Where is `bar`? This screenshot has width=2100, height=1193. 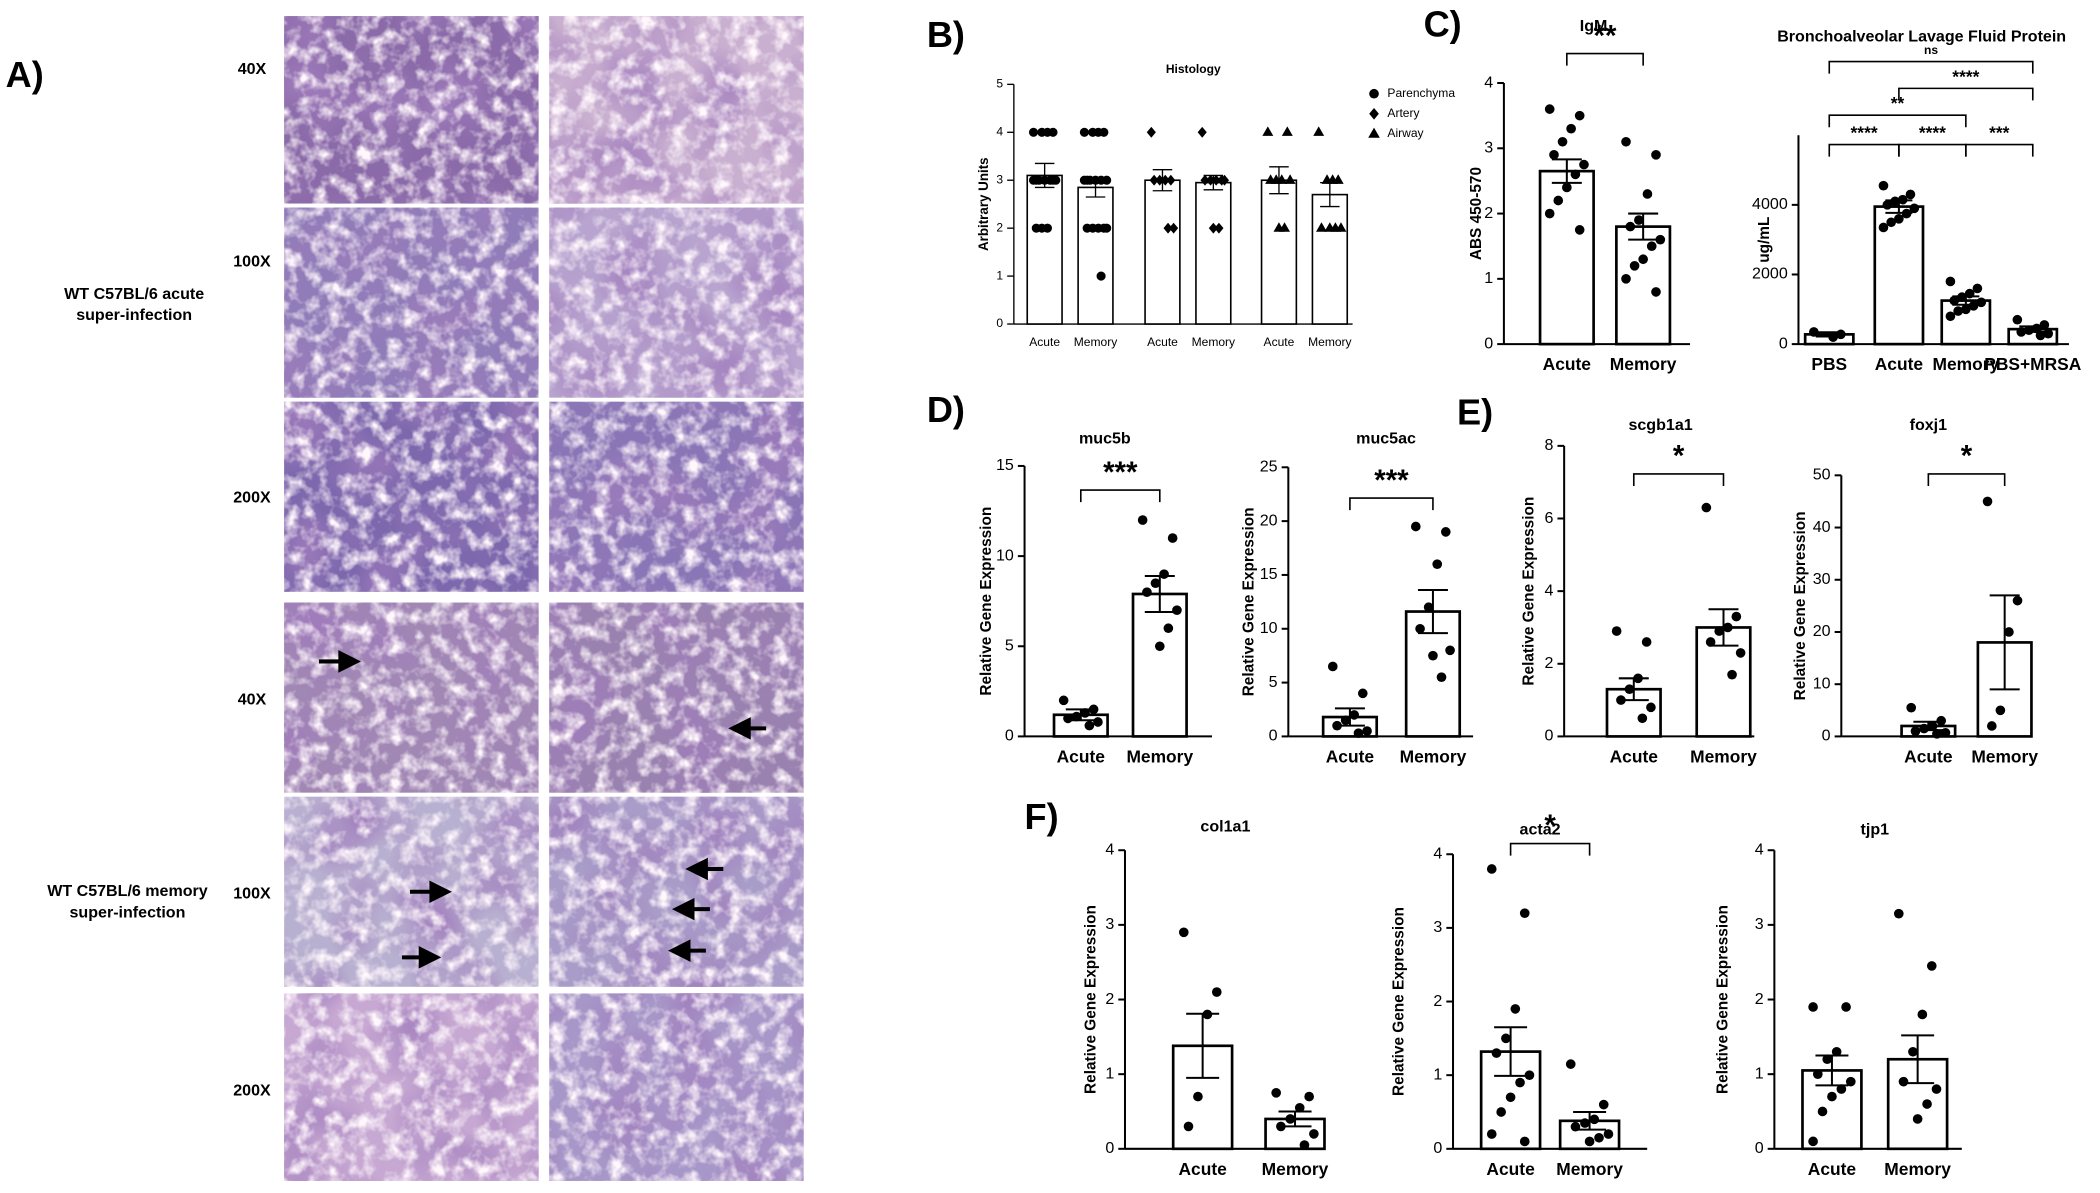
bar is located at coordinates (1159, 665).